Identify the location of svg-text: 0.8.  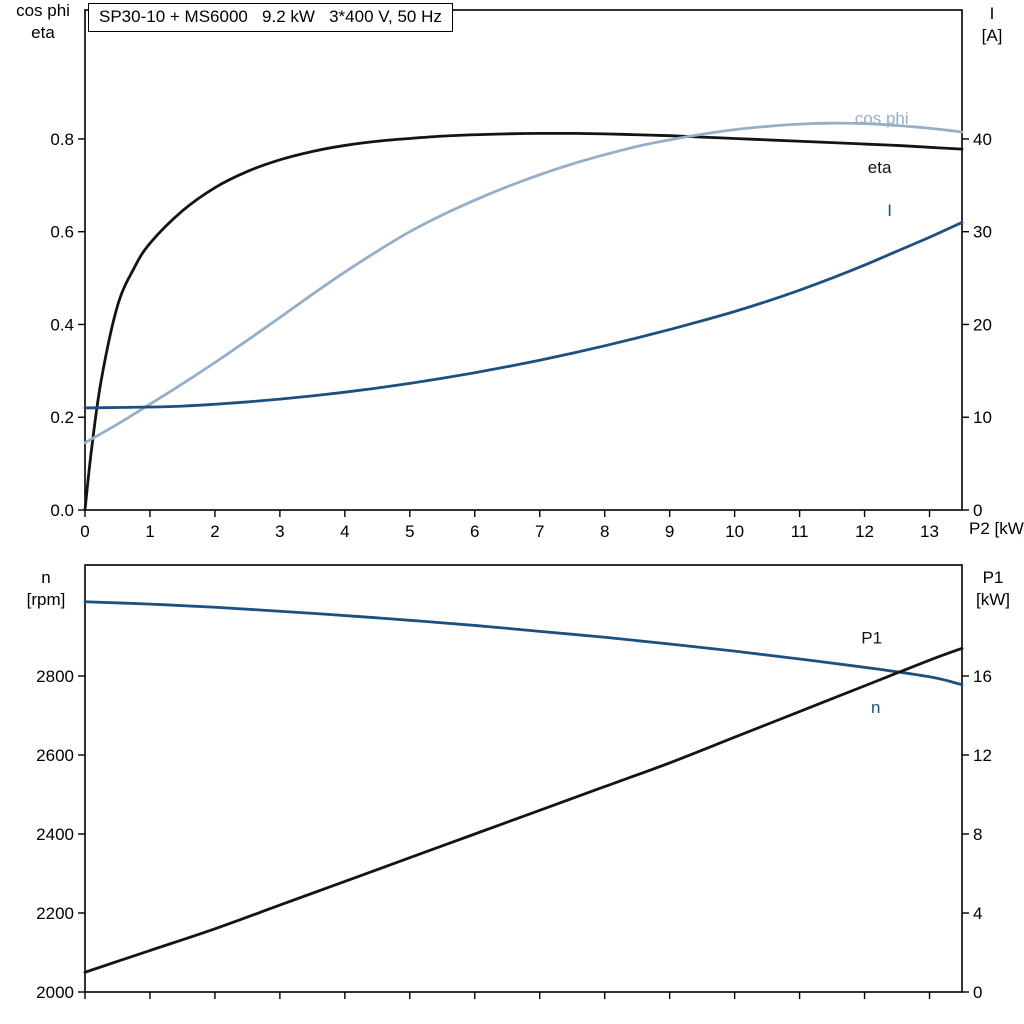
(62, 139).